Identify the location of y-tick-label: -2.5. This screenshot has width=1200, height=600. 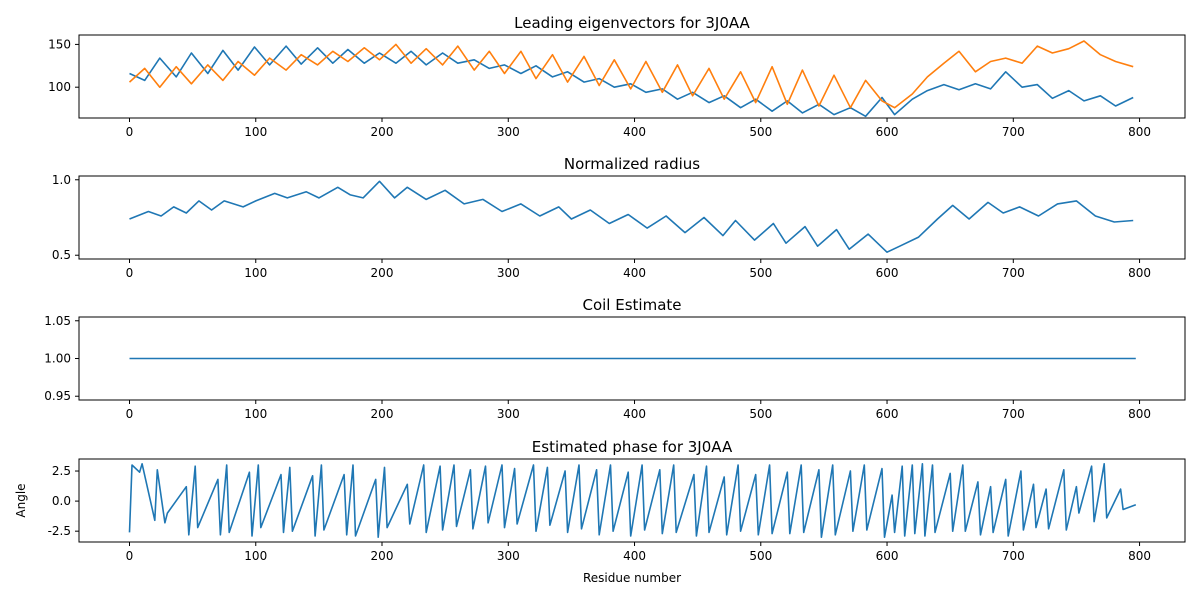
(59, 531).